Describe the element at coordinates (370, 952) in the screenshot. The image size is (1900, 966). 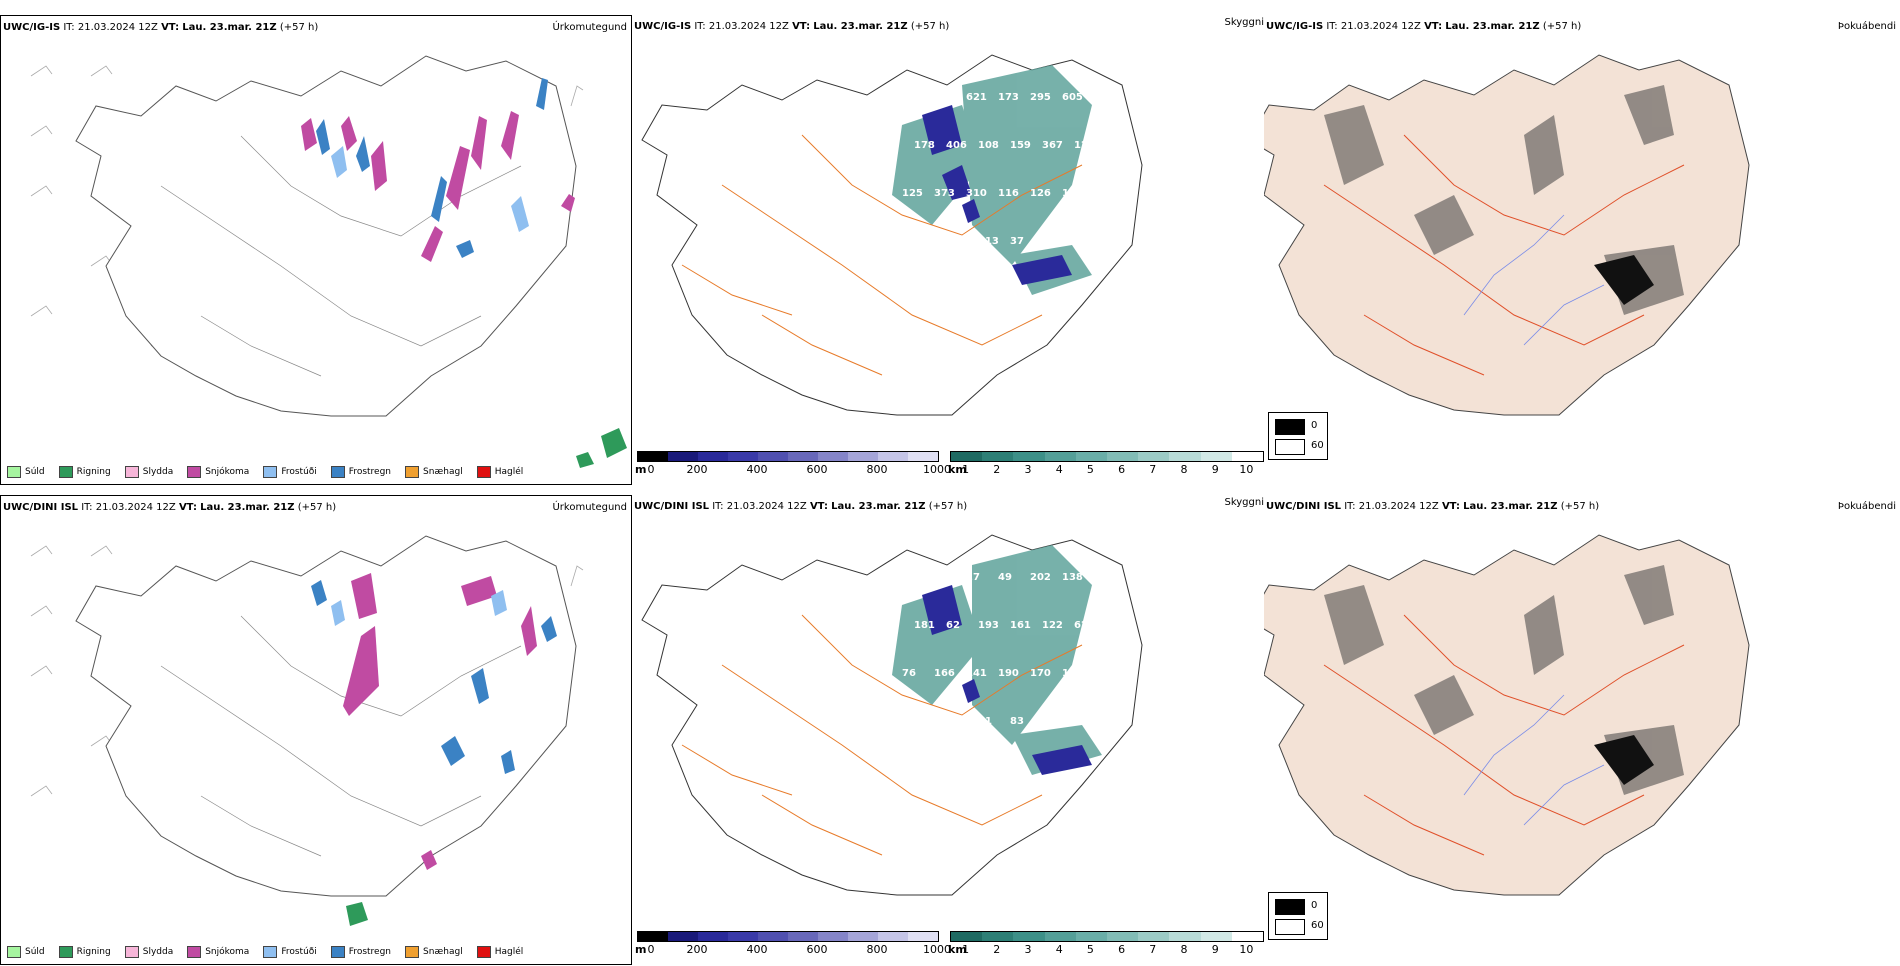
I see `legend-label: Frostregn` at that location.